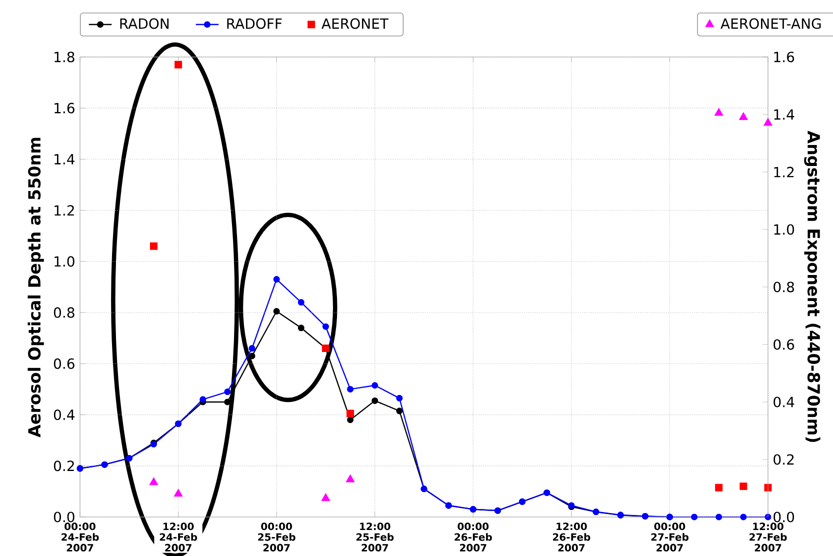 The width and height of the screenshot is (833, 556). Describe the element at coordinates (64, 159) in the screenshot. I see `y-tick-label: 1.4` at that location.